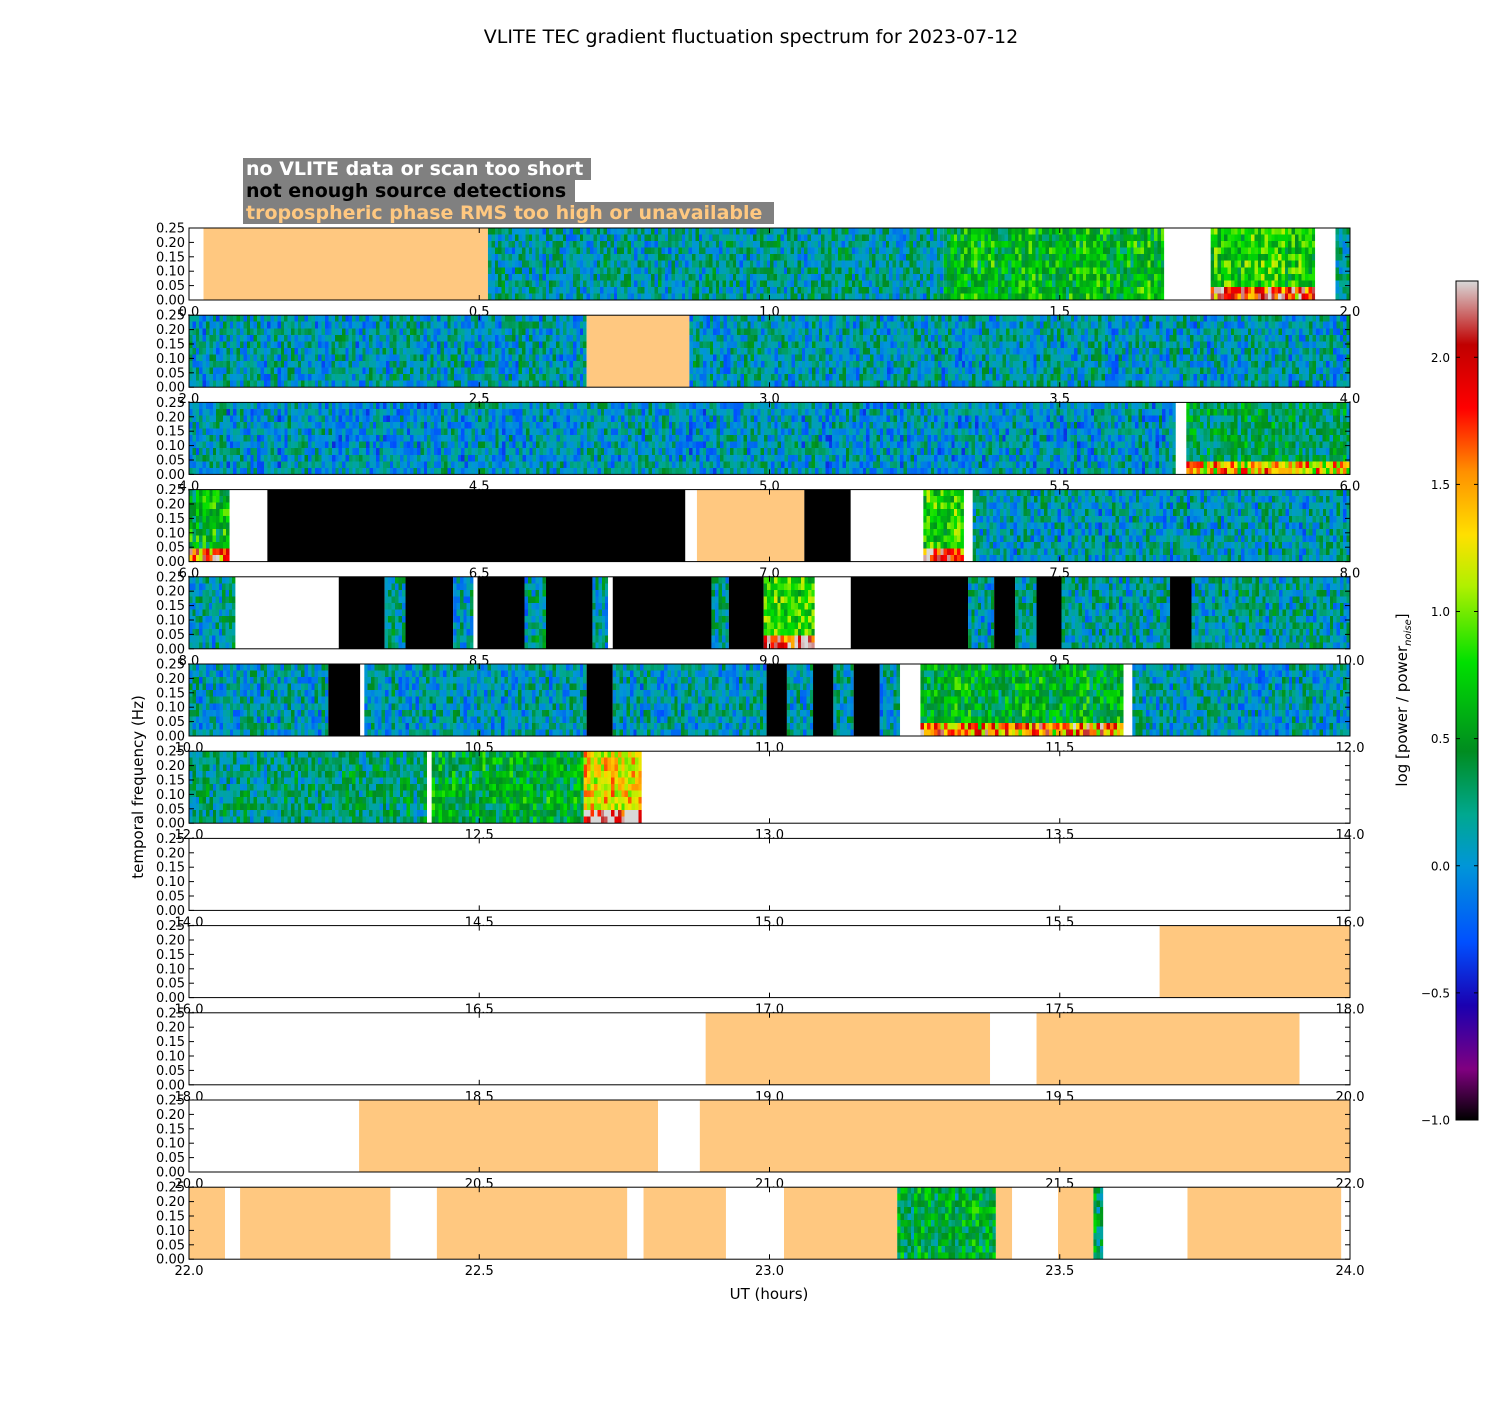 This screenshot has width=1500, height=1404. Describe the element at coordinates (1440, 866) in the screenshot. I see `colorbar-tick-label: 0.0` at that location.